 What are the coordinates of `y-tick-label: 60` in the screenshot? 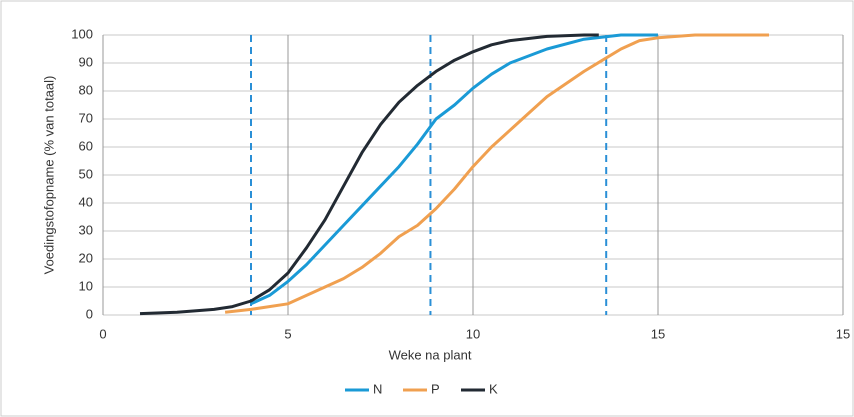 It's located at (86, 145).